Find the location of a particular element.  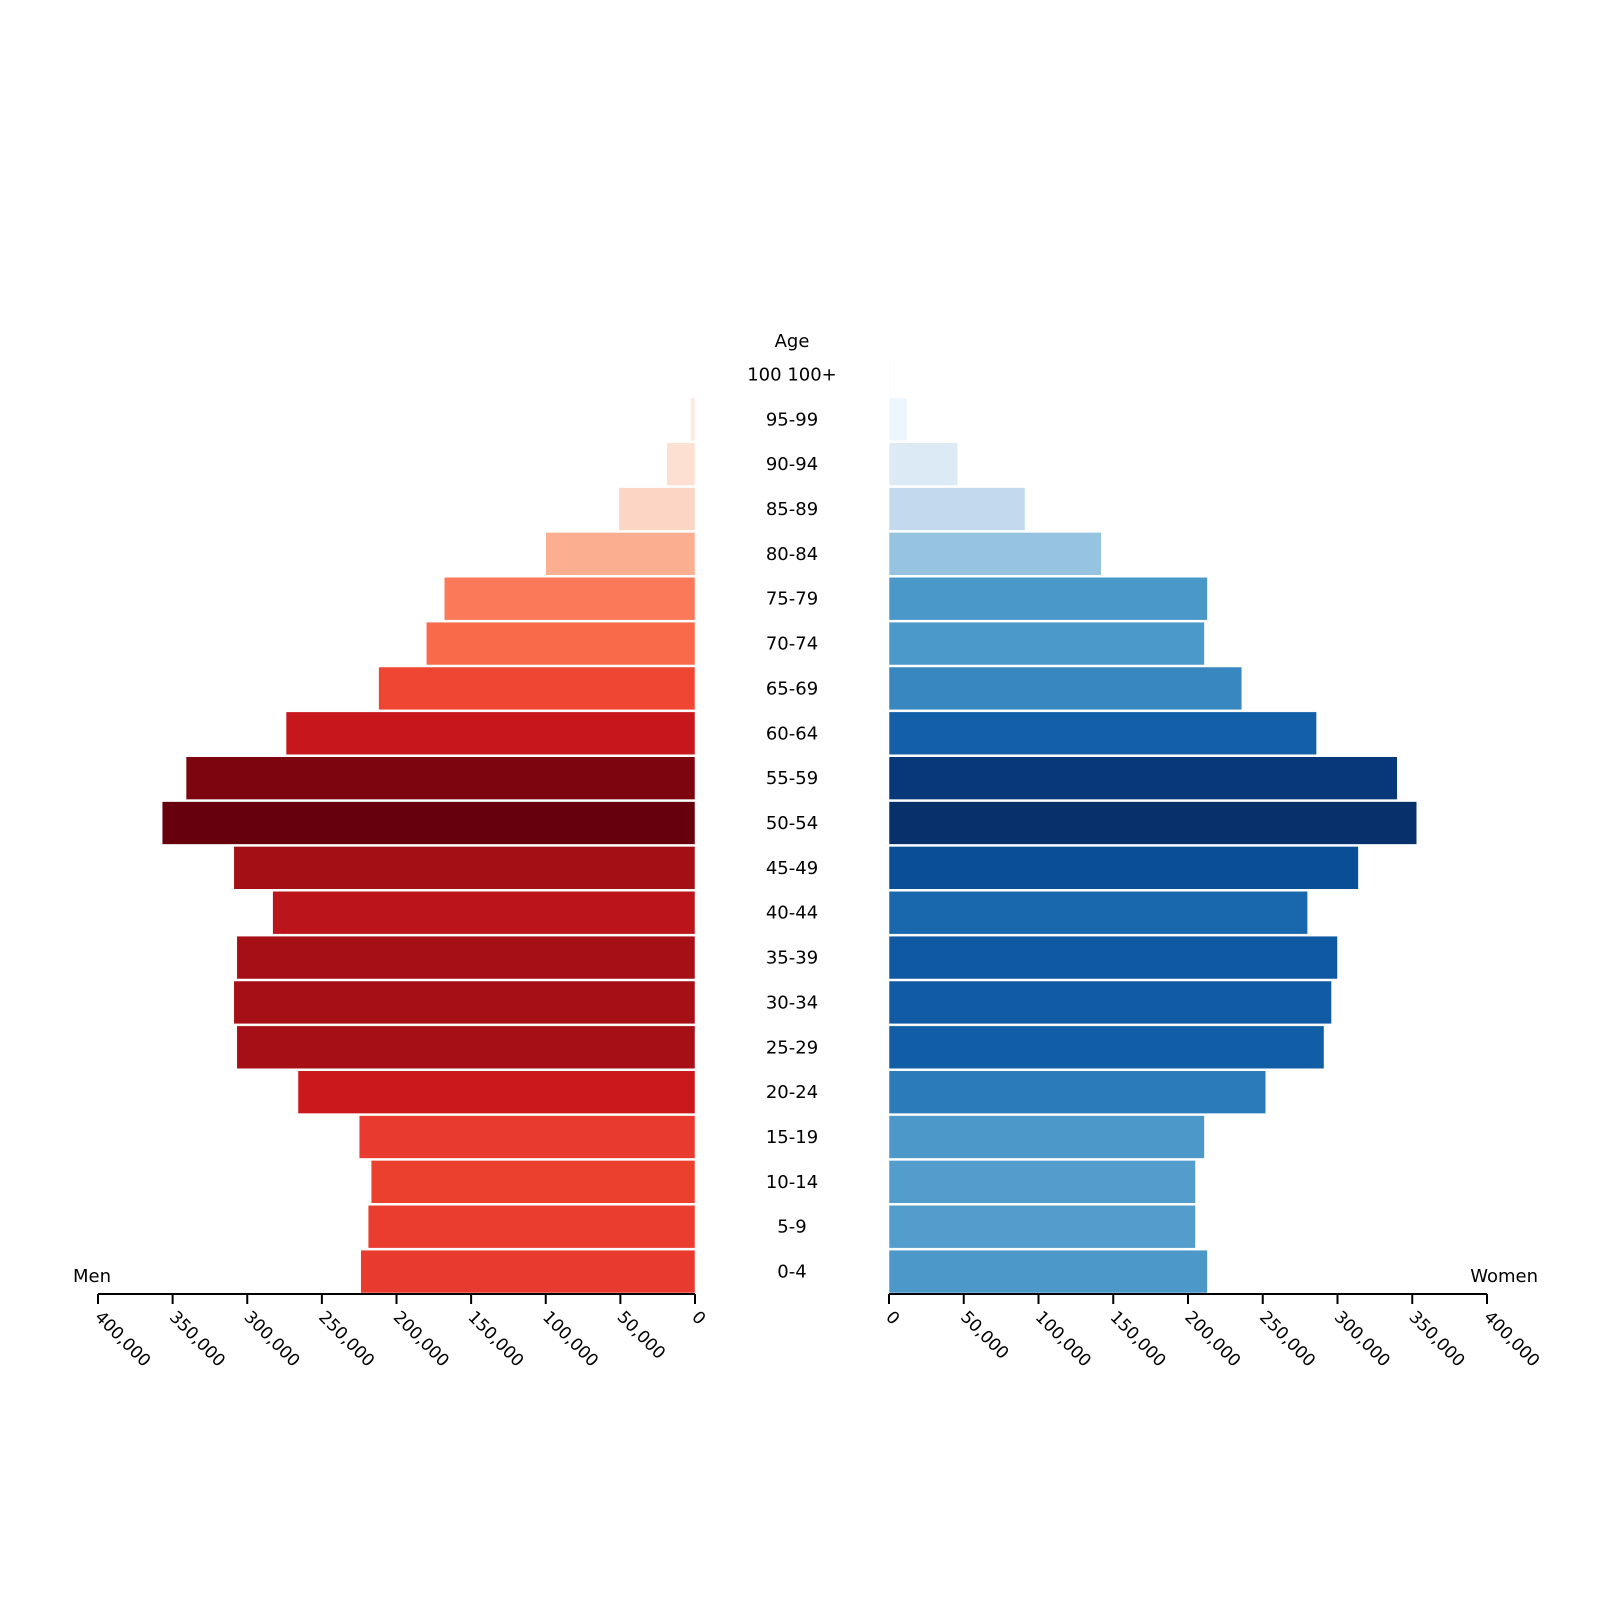

age-group-label: 95-99 is located at coordinates (792, 419).